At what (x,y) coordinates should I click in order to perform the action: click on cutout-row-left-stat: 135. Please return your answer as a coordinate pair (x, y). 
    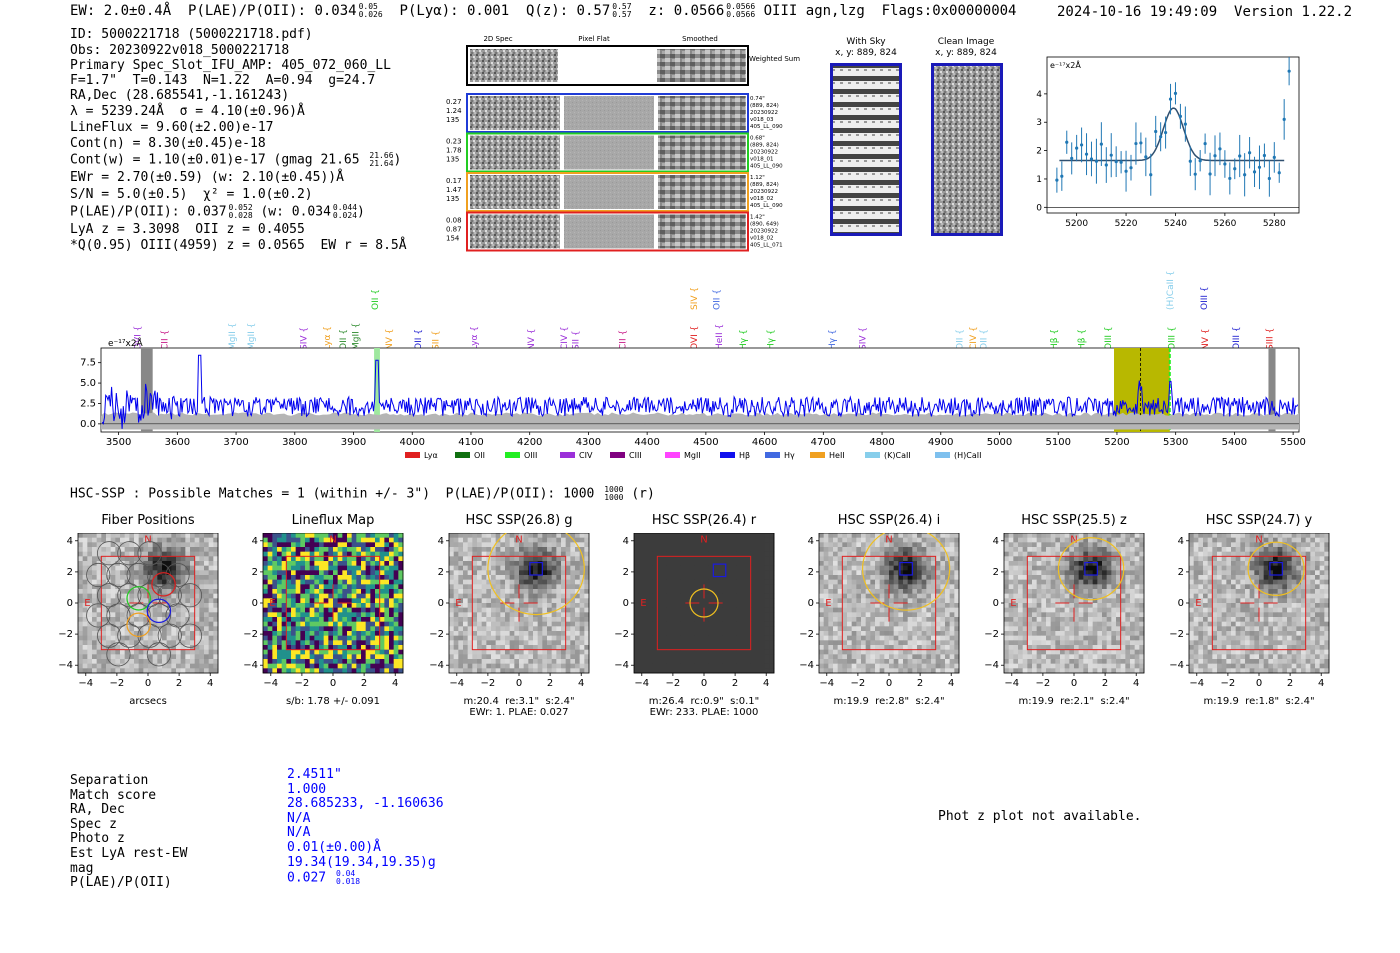
    Looking at the image, I should click on (452, 120).